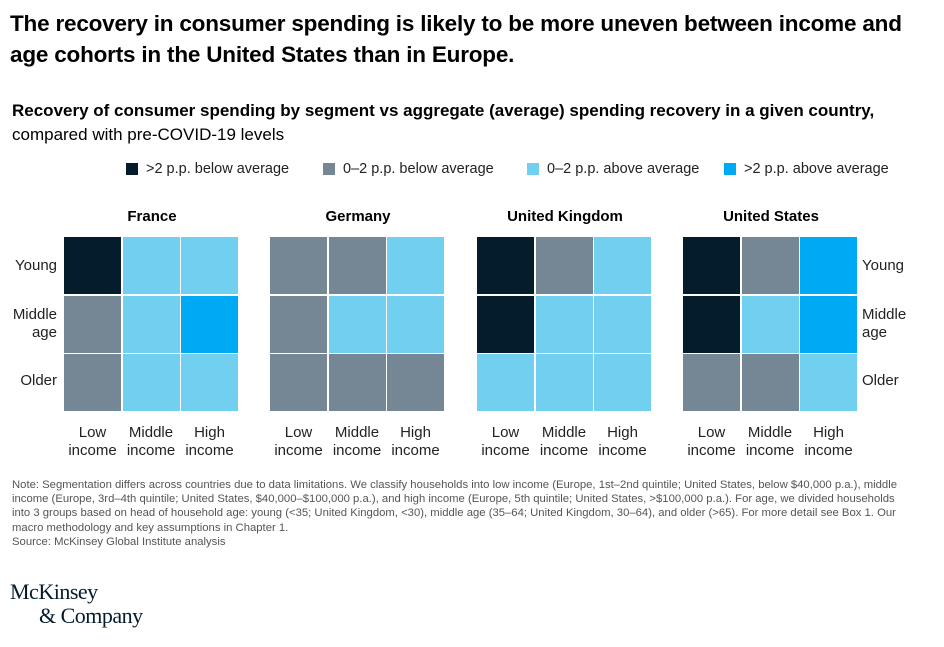 The width and height of the screenshot is (944, 647). What do you see at coordinates (816, 169) in the screenshot?
I see `legend-label: >2 p.p. above average` at bounding box center [816, 169].